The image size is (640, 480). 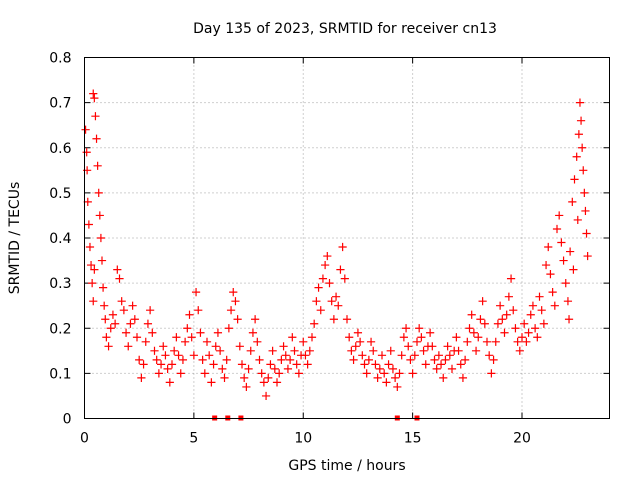 What do you see at coordinates (60, 284) in the screenshot?
I see `y-tick-label: 0.3` at bounding box center [60, 284].